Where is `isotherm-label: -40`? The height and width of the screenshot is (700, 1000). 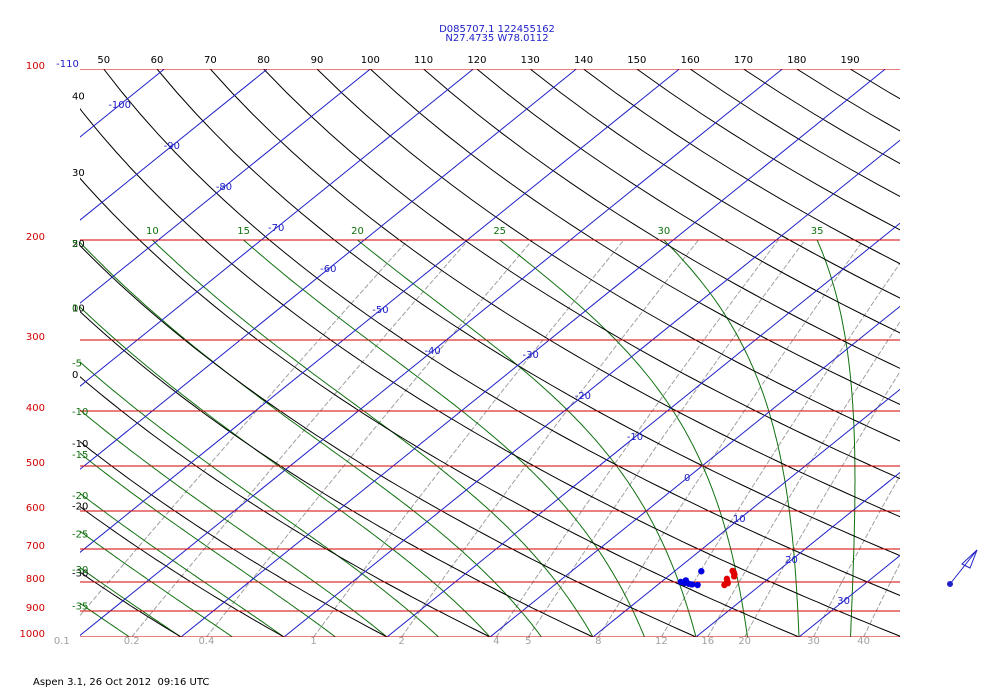
isotherm-label: -40 is located at coordinates (432, 351).